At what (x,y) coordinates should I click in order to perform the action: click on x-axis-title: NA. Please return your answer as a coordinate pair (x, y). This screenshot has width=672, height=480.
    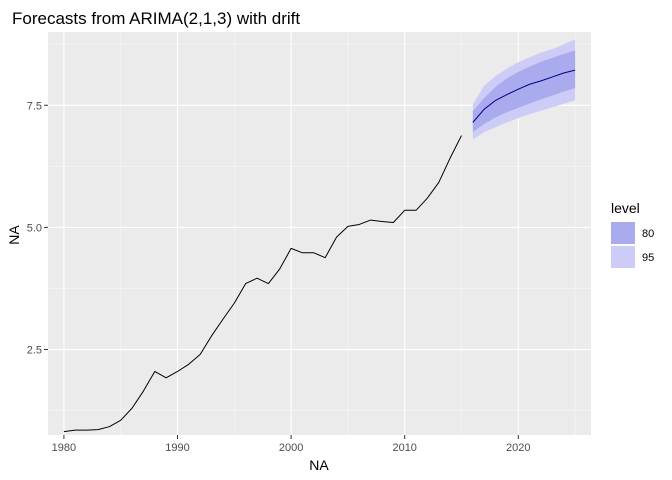
    Looking at the image, I should click on (319, 465).